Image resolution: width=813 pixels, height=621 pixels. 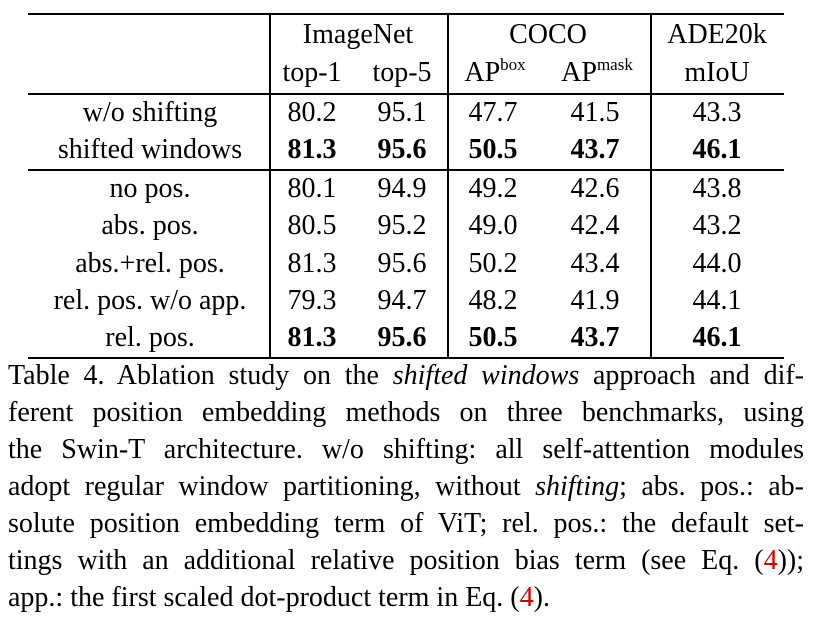 I want to click on cell-apmask: 43.4, so click(x=595, y=263).